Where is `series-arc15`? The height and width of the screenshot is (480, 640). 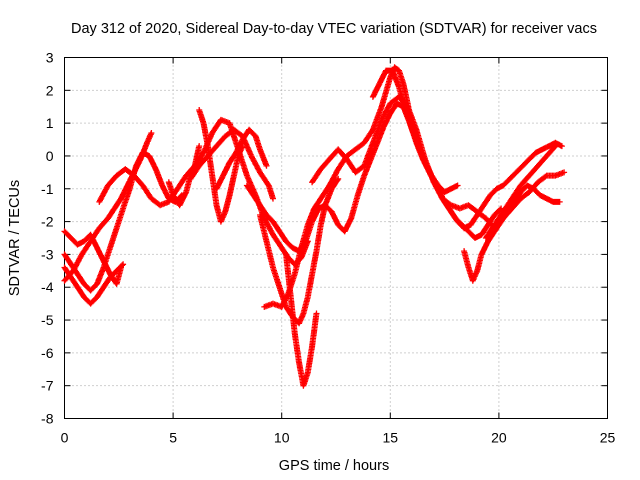
series-arc15 is located at coordinates (393, 130).